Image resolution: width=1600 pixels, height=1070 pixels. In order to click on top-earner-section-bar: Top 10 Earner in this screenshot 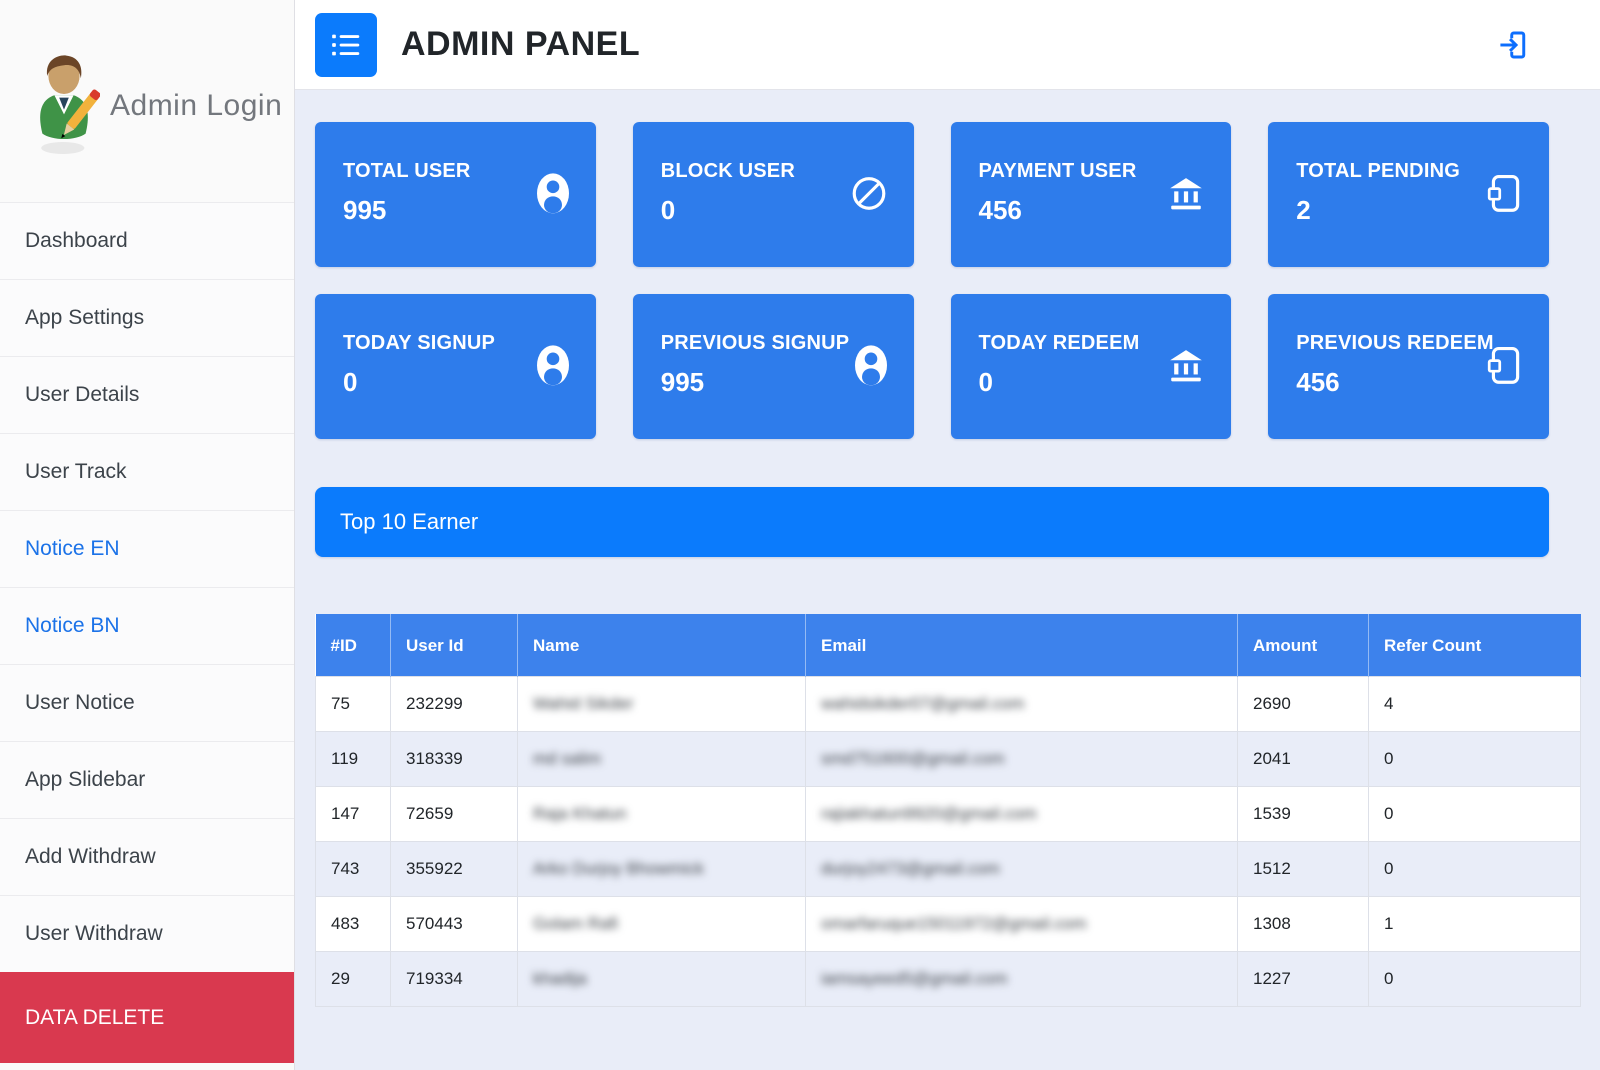, I will do `click(932, 522)`.